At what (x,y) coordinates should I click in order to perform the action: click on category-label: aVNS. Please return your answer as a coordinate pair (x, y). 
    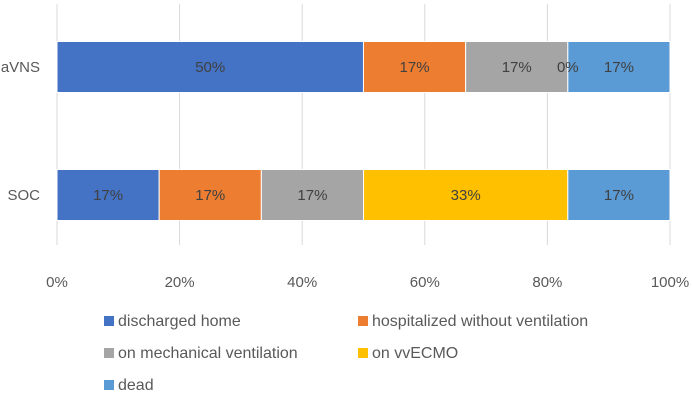
    Looking at the image, I should click on (20, 67).